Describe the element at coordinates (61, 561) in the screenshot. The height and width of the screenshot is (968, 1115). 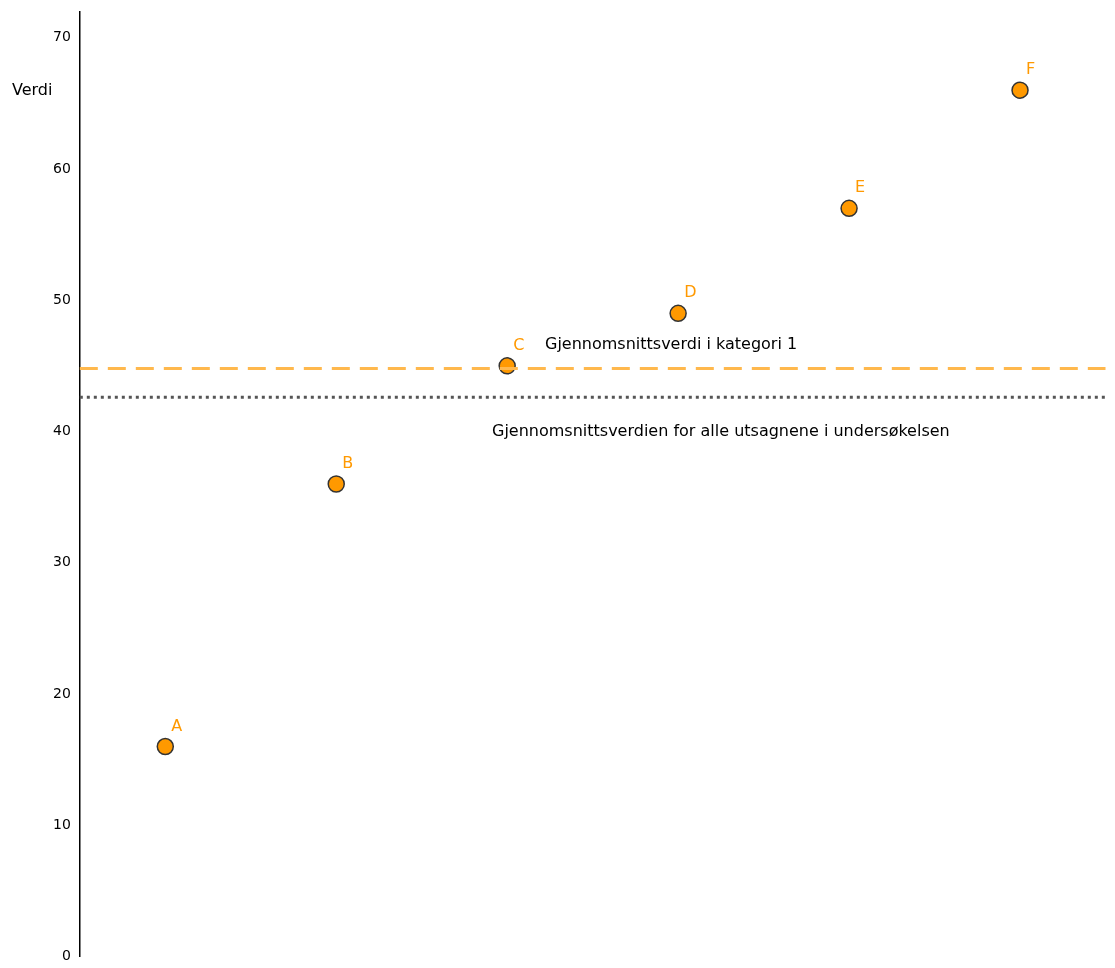
I see `y-tick-label: 30` at that location.